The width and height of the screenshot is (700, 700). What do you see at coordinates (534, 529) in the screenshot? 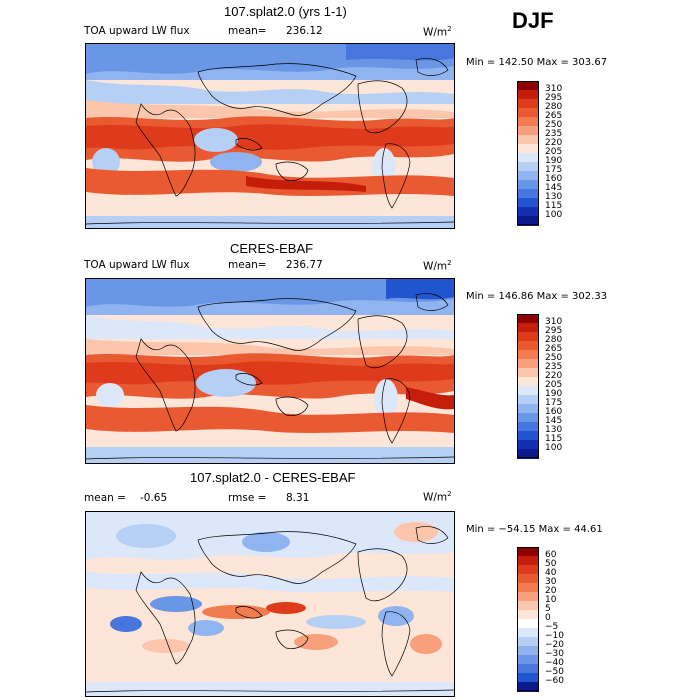
I see `panel3-minmax: Min = −54.15 Max = 44.61` at bounding box center [534, 529].